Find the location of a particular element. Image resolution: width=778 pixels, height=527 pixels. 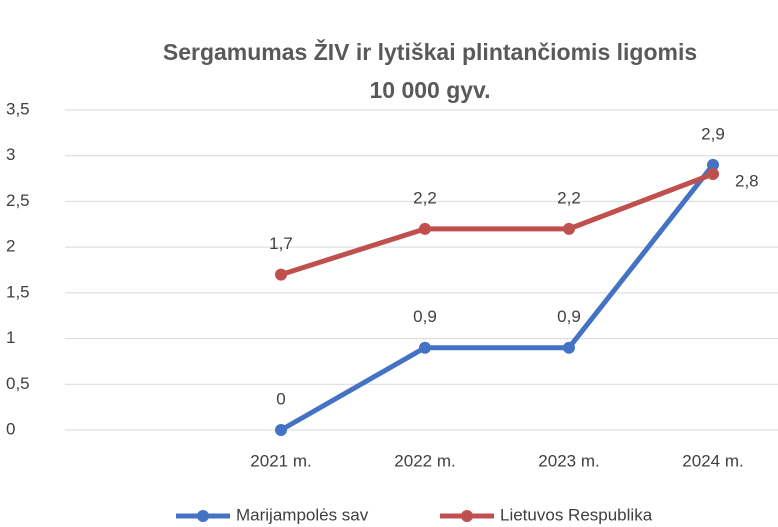

x-tick-label: 2023 m. is located at coordinates (568, 460).